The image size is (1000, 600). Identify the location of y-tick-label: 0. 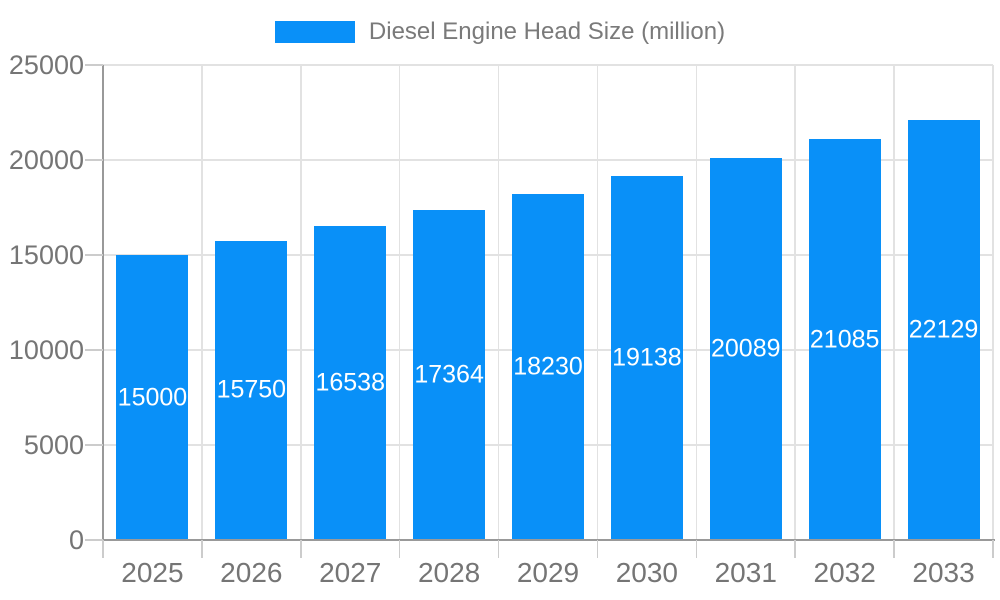
(76, 540).